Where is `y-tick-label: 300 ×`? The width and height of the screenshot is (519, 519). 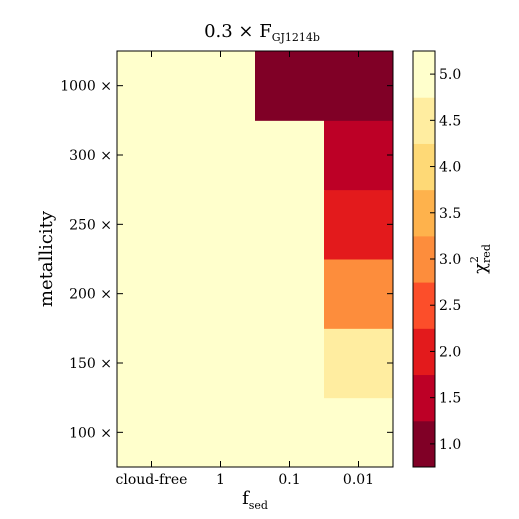
y-tick-label: 300 × is located at coordinates (90, 156).